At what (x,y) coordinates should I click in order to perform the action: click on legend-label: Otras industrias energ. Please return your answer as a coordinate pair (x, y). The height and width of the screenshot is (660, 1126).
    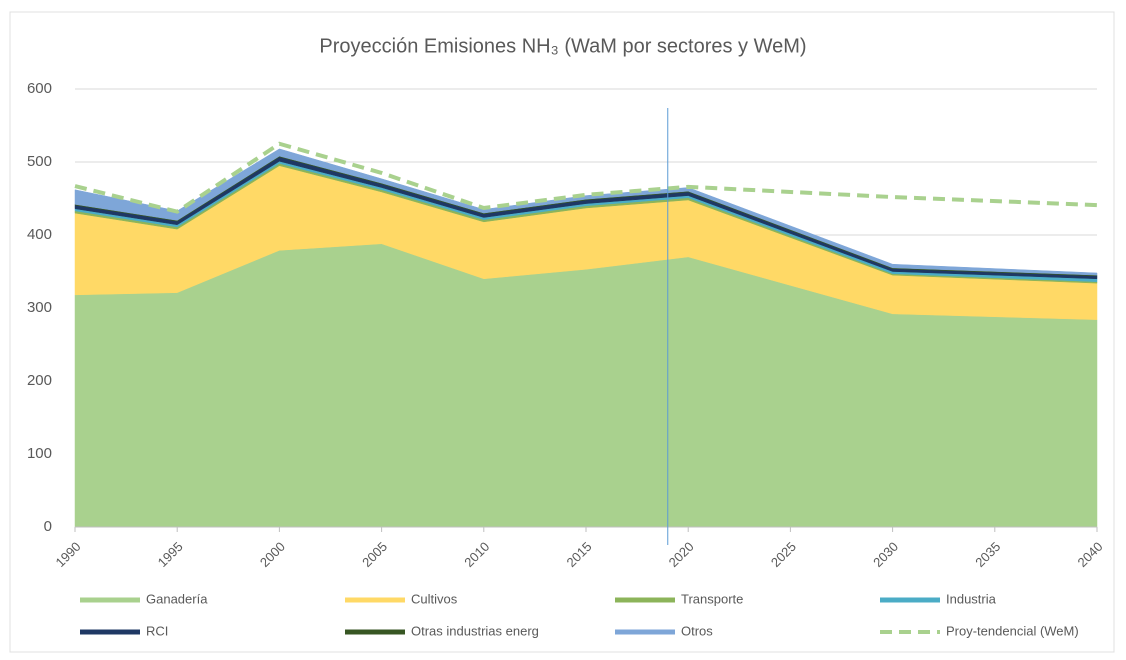
    Looking at the image, I should click on (475, 630).